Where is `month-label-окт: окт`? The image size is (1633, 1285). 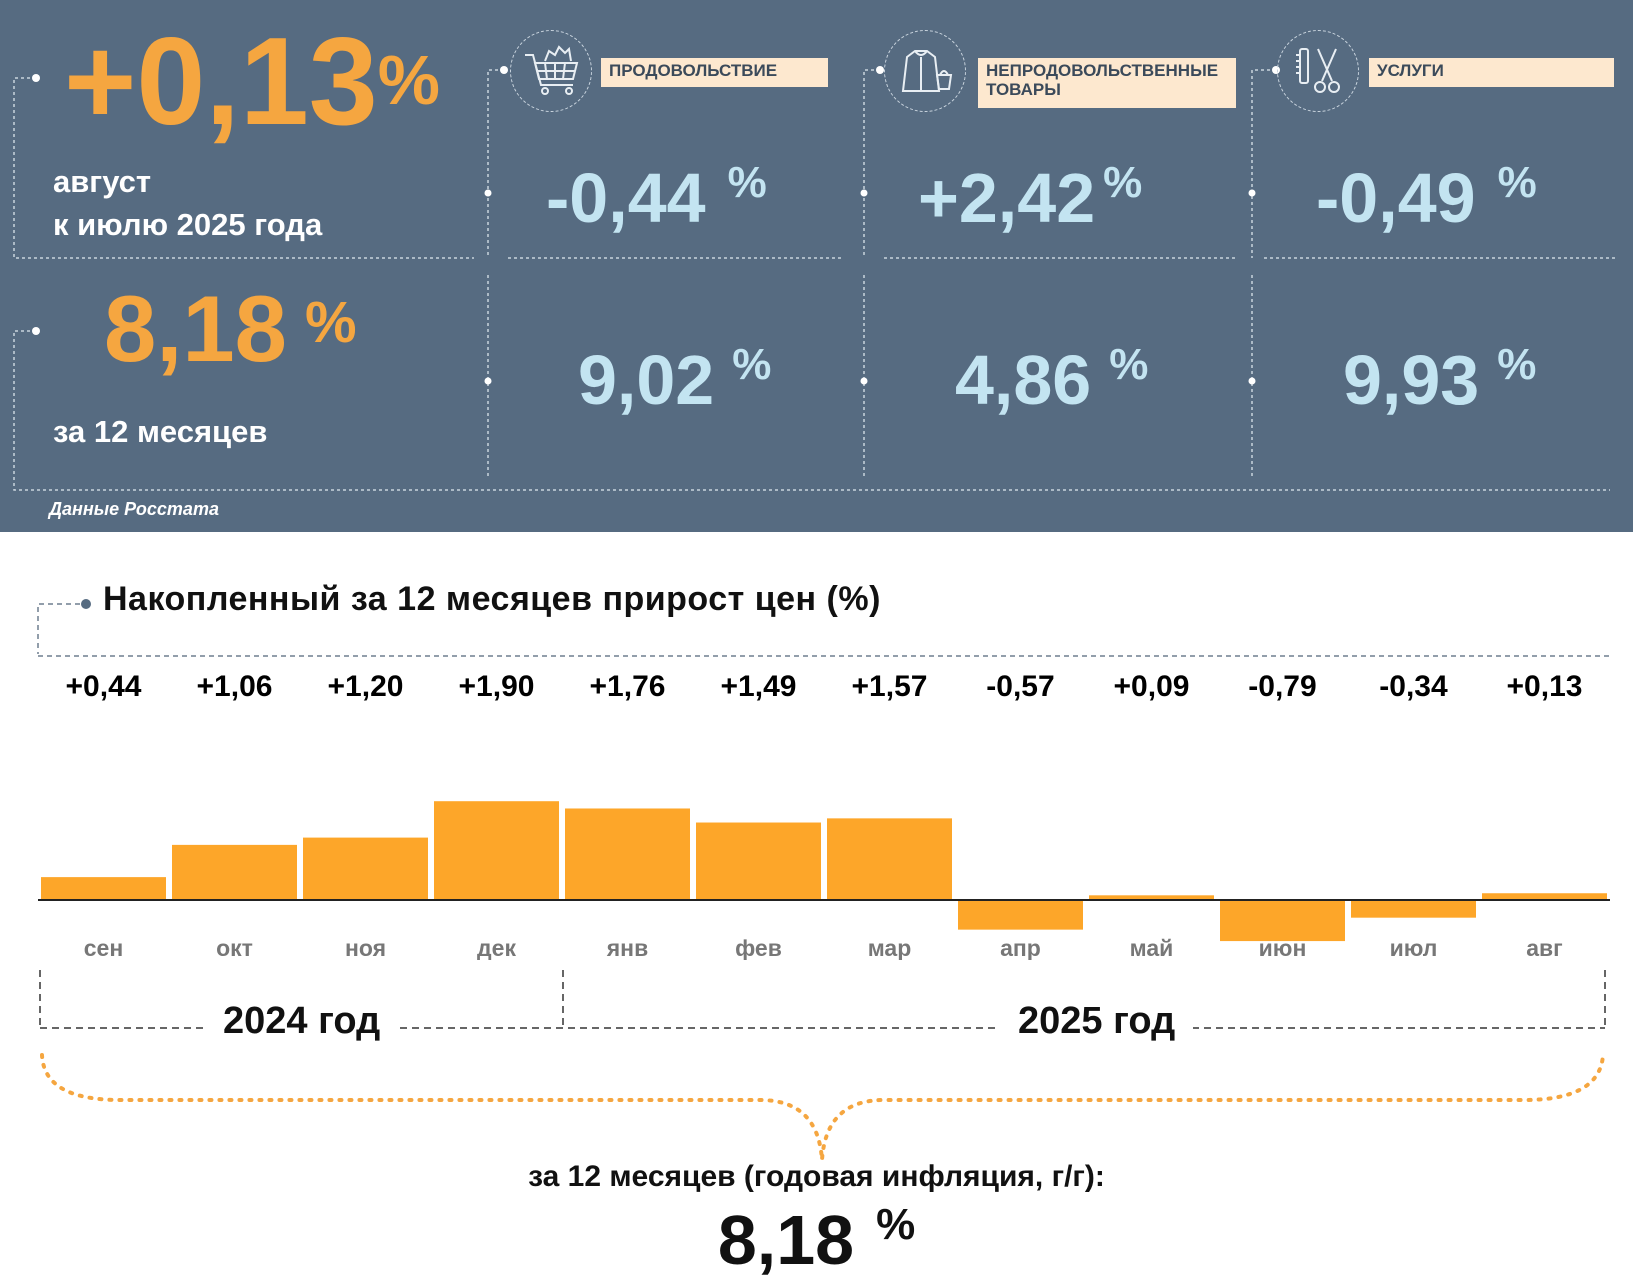 month-label-окт: окт is located at coordinates (234, 947).